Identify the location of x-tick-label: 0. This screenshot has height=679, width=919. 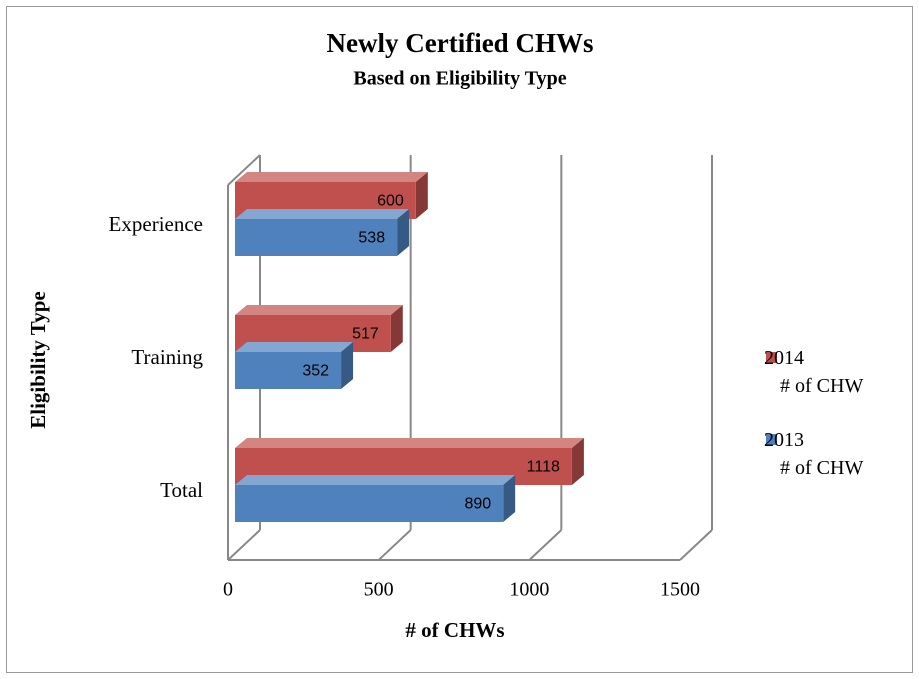
(228, 590).